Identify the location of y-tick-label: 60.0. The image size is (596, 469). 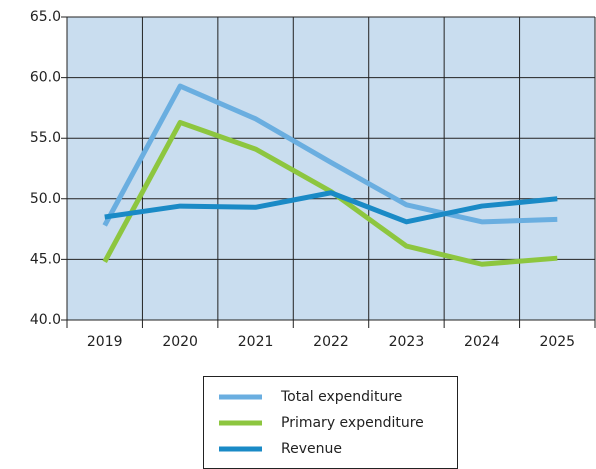
(45, 78).